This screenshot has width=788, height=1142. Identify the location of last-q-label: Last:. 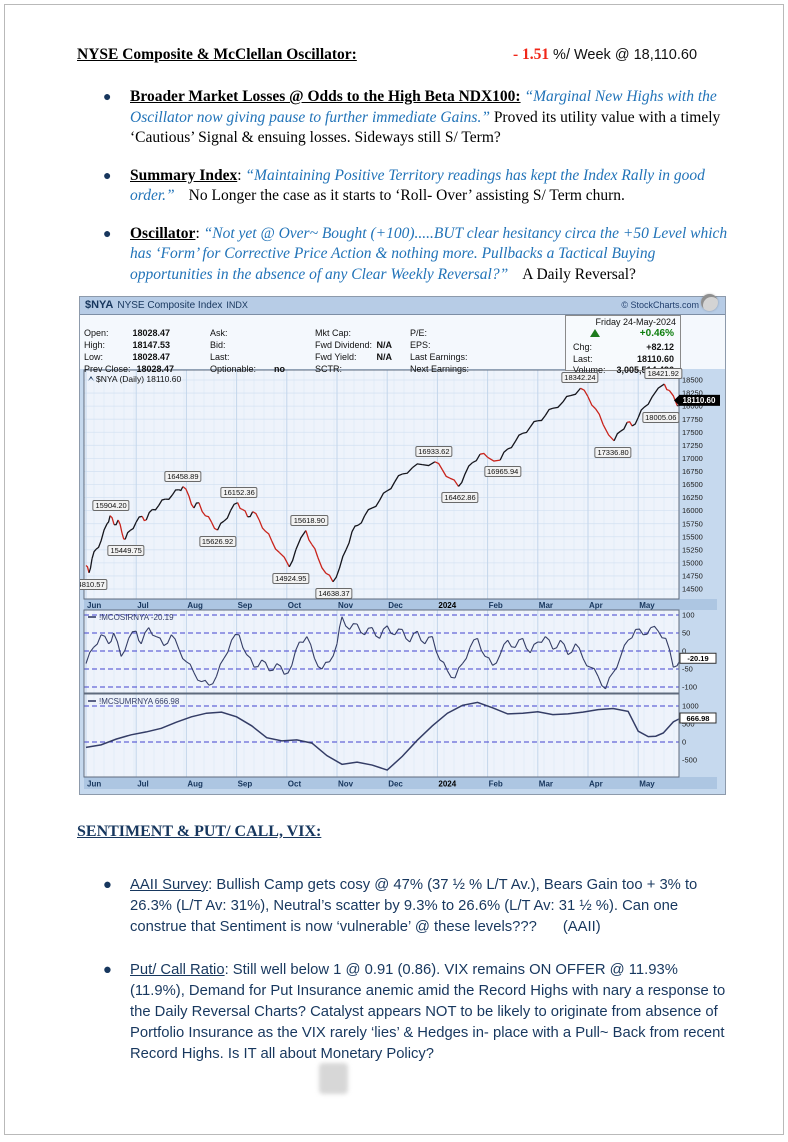
(220, 357).